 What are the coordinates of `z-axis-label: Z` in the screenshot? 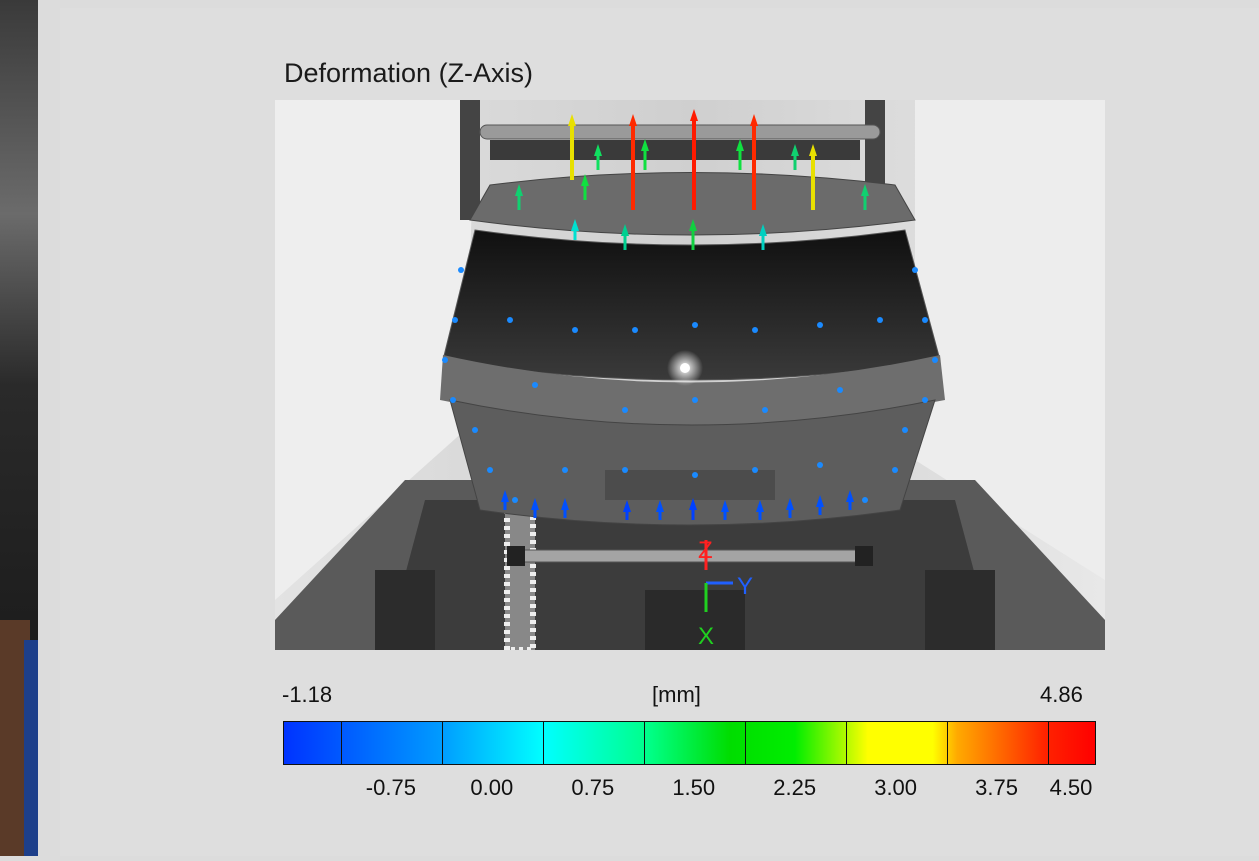 It's located at (705, 550).